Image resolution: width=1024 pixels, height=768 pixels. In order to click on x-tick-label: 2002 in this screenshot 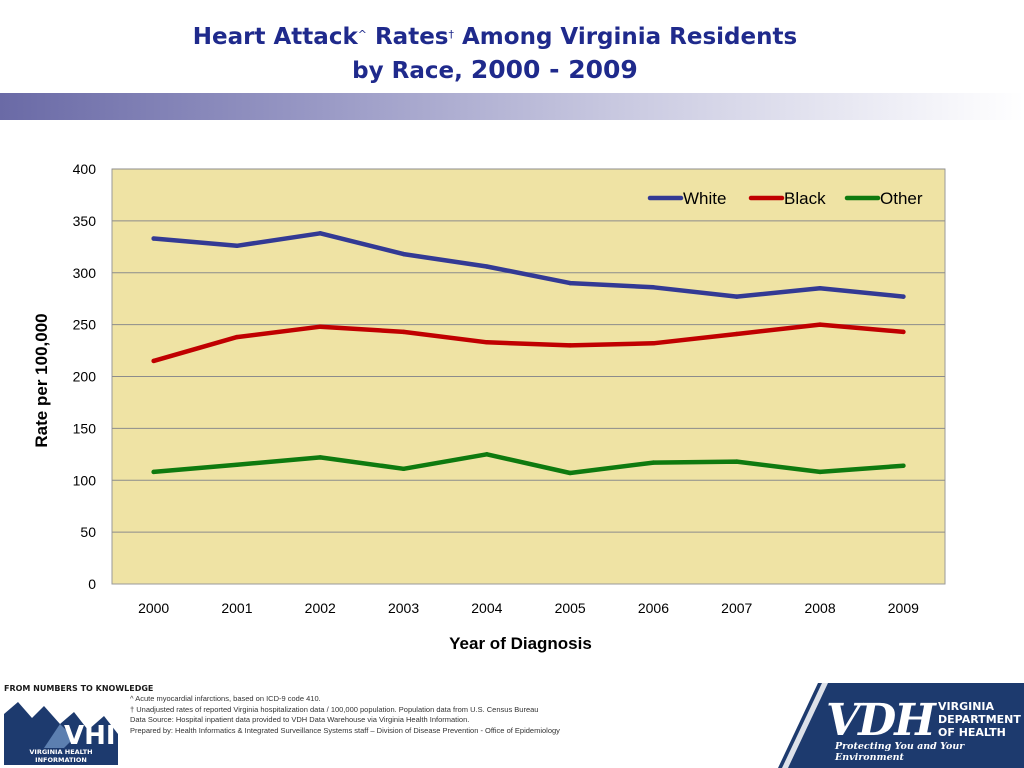, I will do `click(320, 608)`.